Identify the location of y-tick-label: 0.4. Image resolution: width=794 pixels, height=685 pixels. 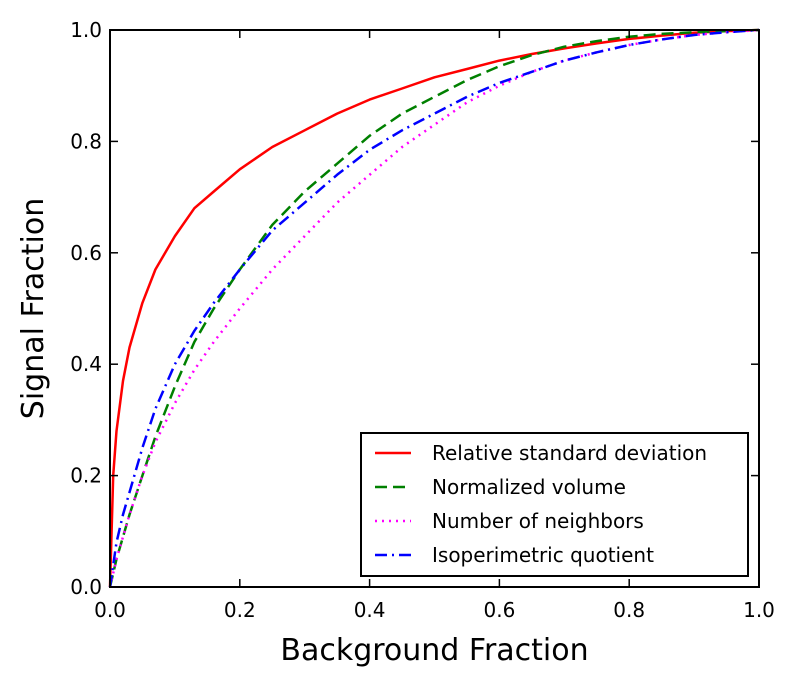
(86, 364).